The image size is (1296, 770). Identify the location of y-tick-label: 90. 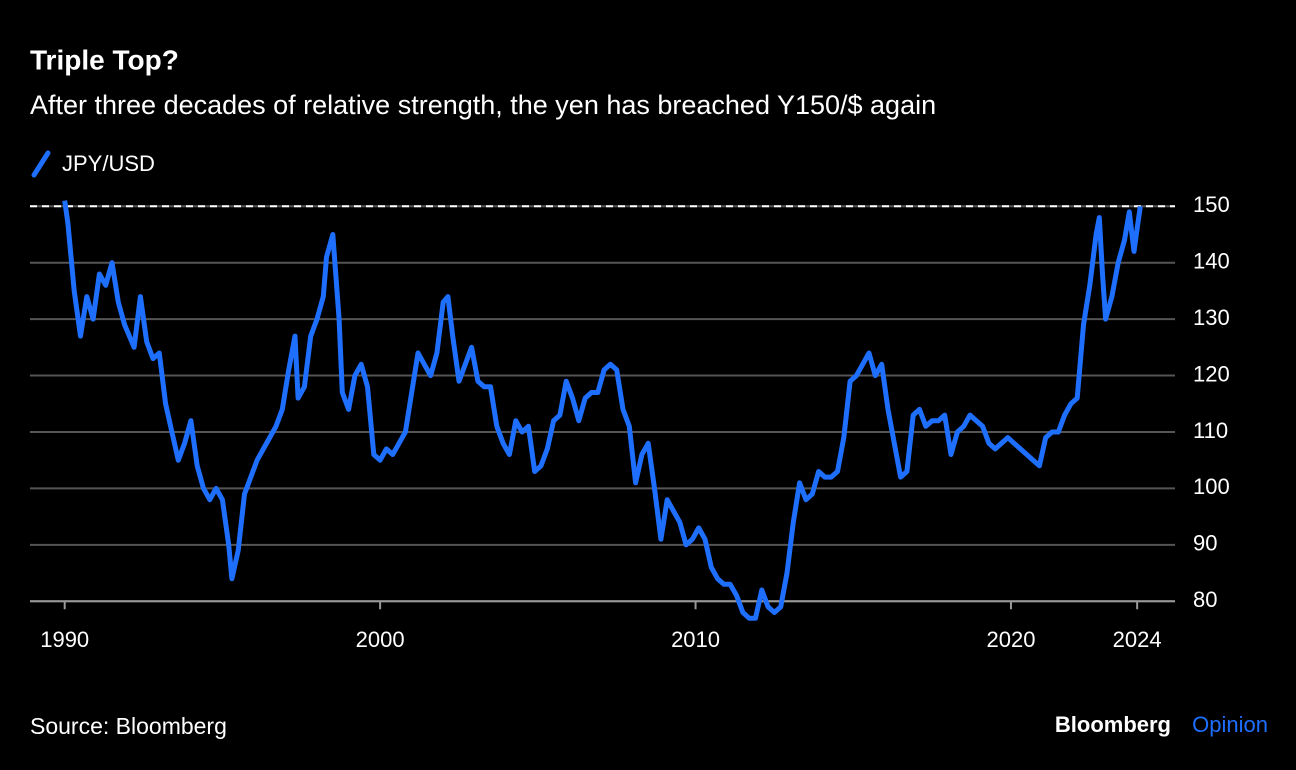
(1205, 543).